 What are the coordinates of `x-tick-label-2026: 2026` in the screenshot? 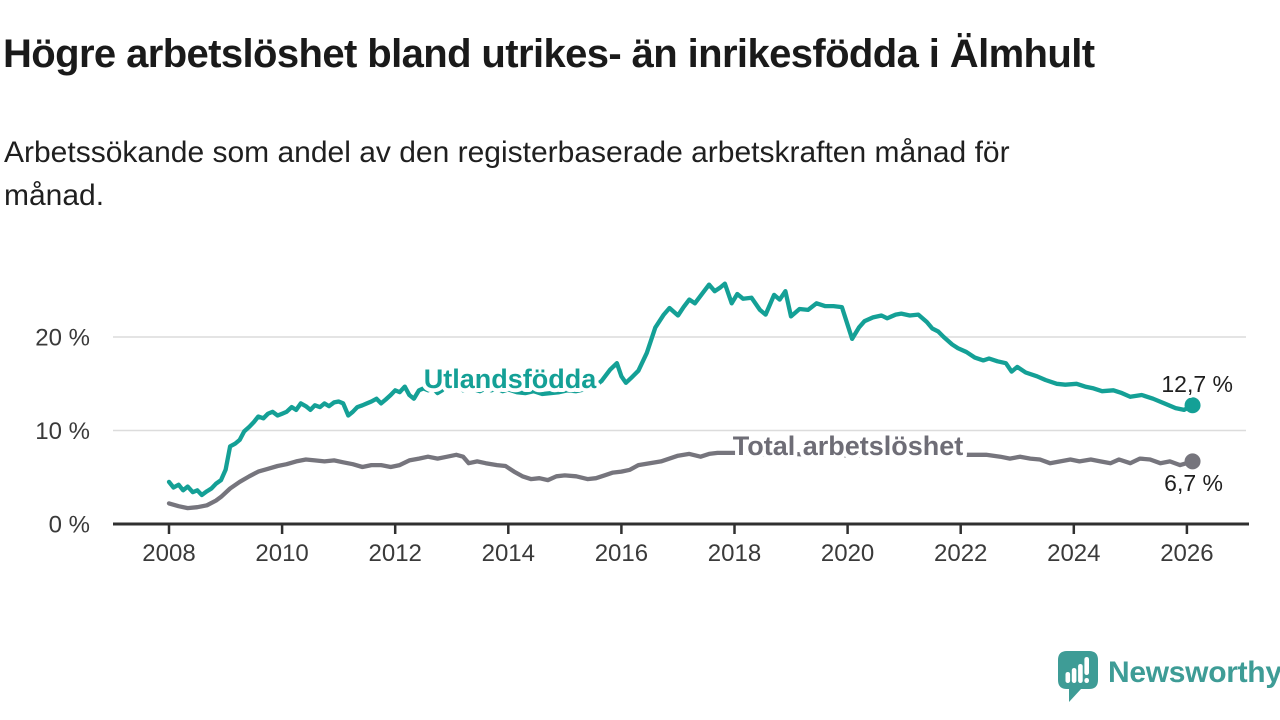 It's located at (1186, 553).